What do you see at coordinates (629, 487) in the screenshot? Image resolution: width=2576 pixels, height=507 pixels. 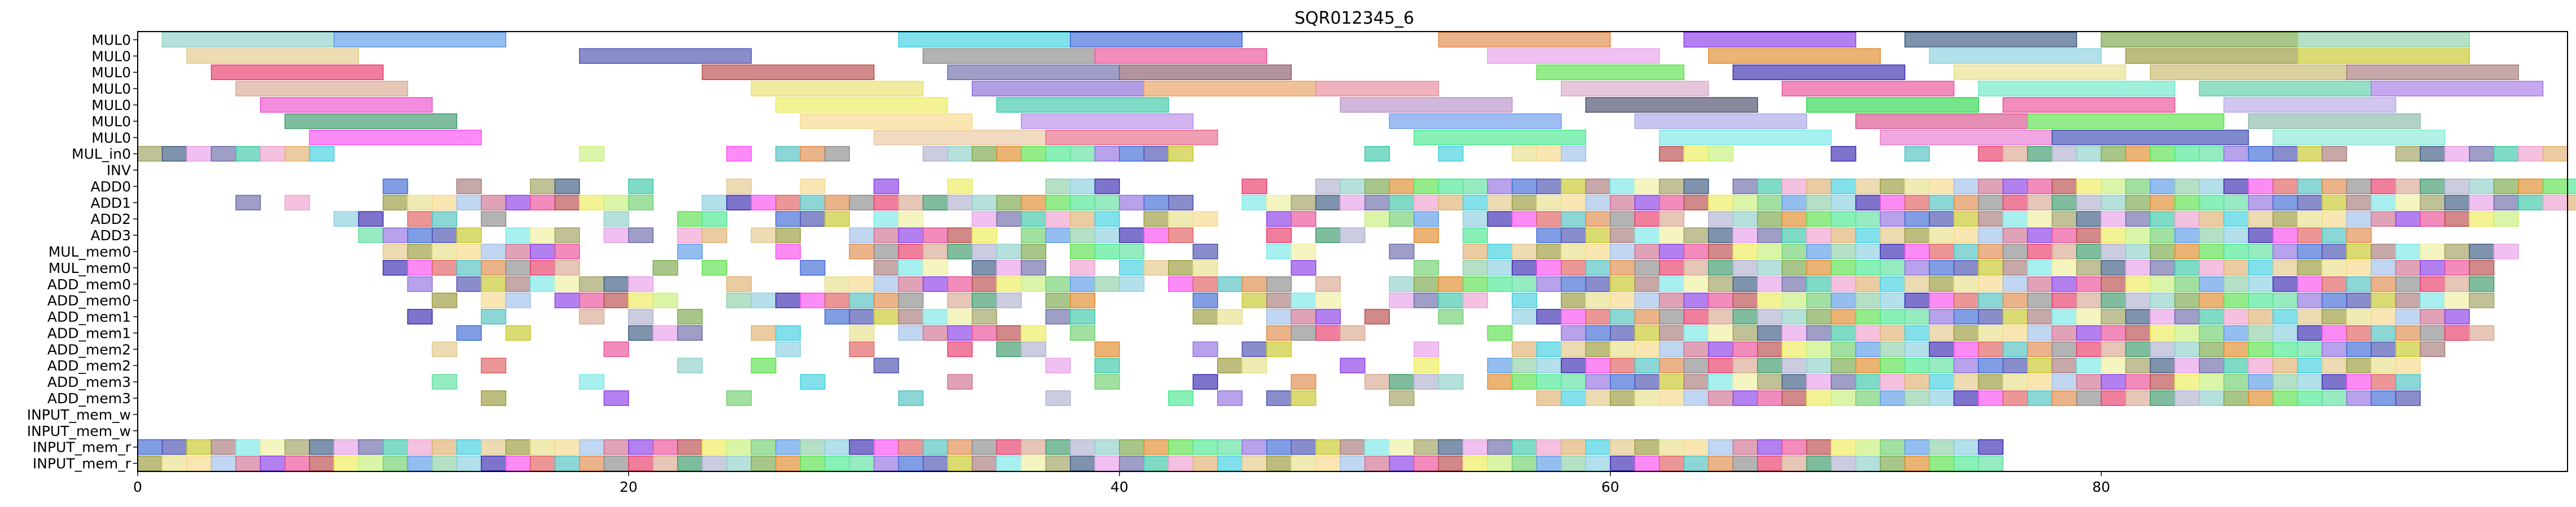 I see `x-tick-label: 20` at bounding box center [629, 487].